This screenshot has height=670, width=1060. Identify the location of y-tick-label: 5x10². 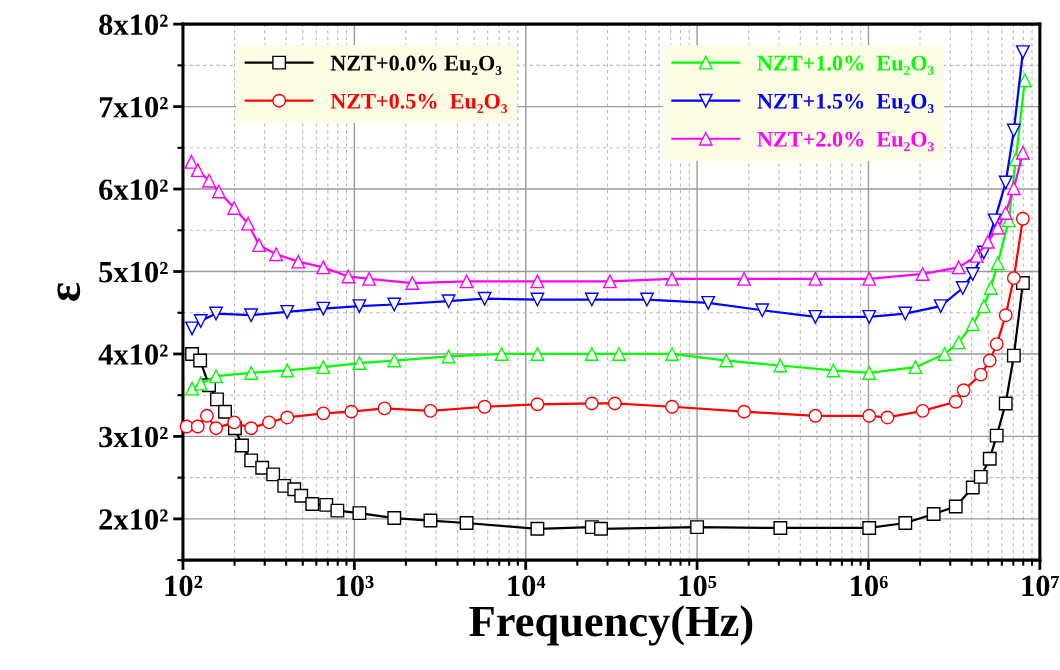
(133, 272).